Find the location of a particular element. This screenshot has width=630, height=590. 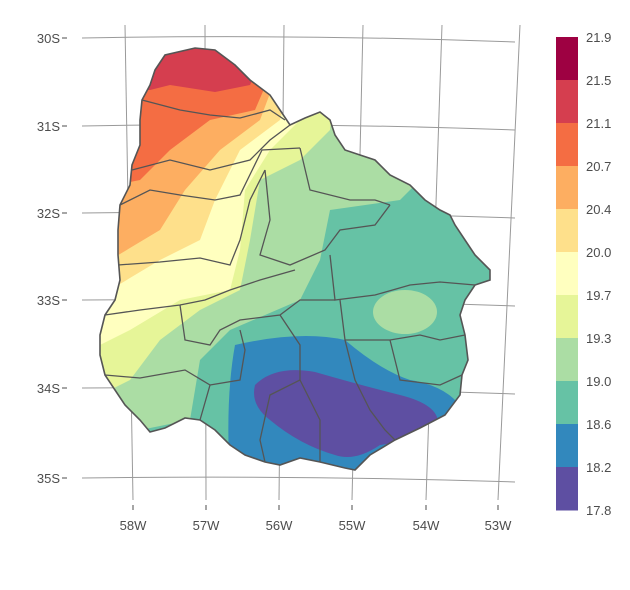

legend-label: 17.8 is located at coordinates (598, 510).